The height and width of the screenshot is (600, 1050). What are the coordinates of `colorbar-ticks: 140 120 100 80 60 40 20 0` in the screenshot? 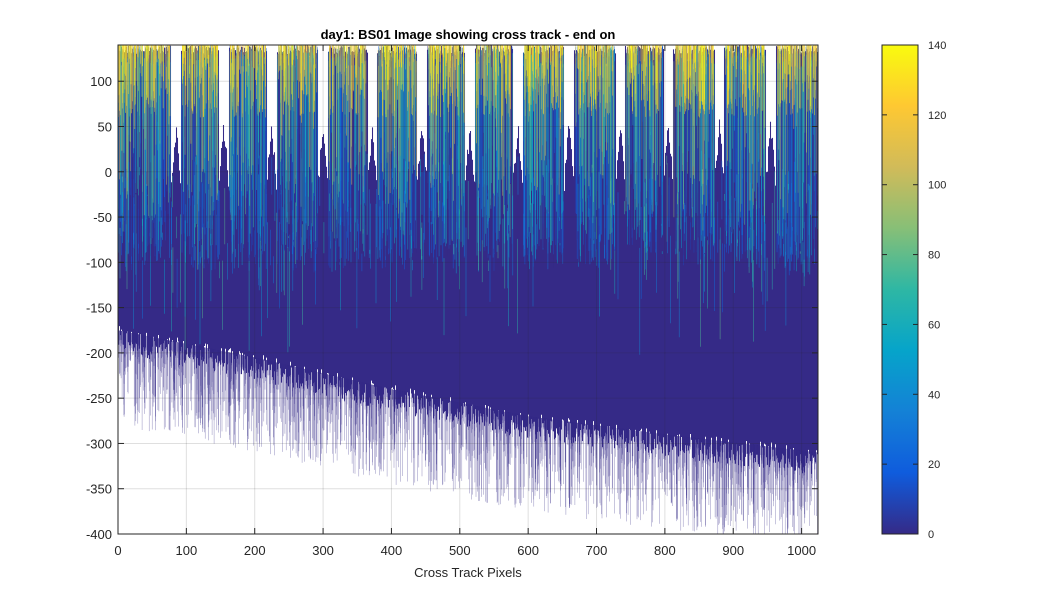 It's located at (914, 290).